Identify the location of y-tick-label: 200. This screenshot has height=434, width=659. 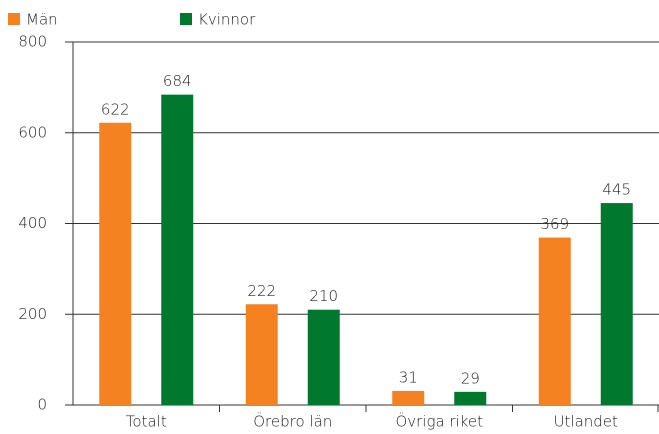
(32, 314).